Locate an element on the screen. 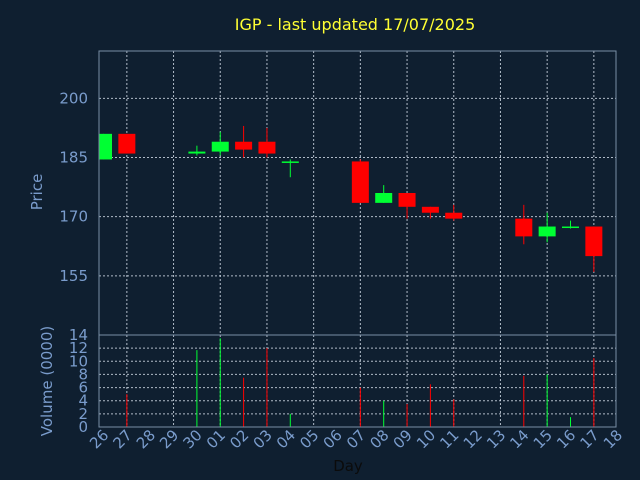 The image size is (640, 480). x-tick-label: 02 is located at coordinates (239, 439).